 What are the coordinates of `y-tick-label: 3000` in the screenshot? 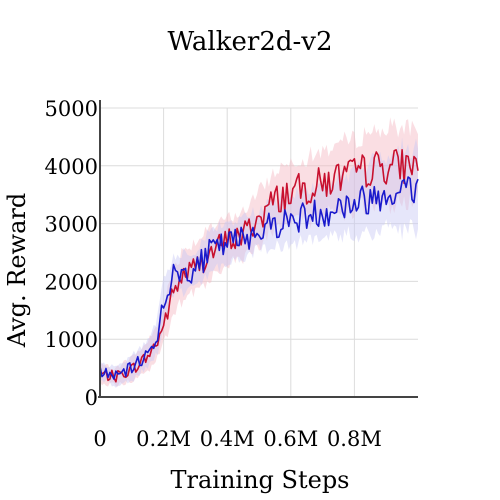 It's located at (71, 225).